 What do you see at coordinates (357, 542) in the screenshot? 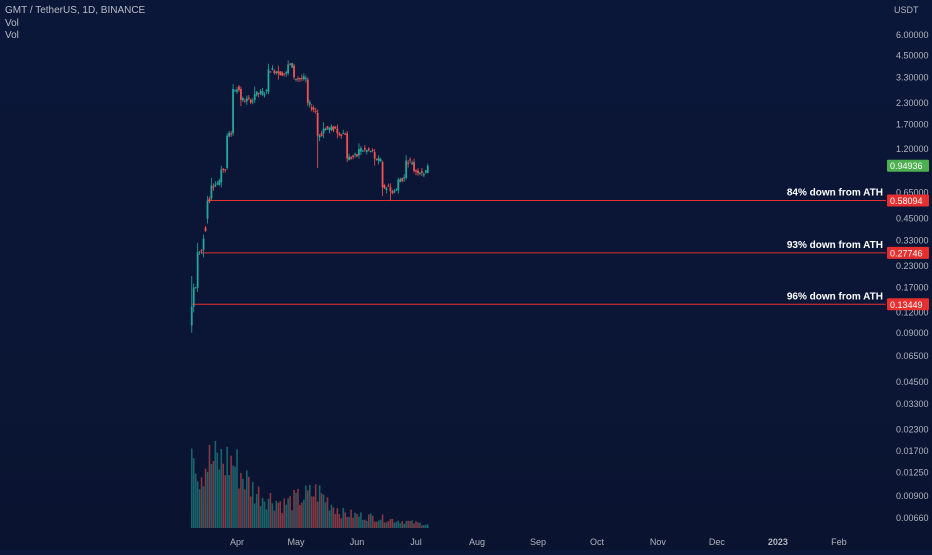
I see `time-tick-label: Jun` at bounding box center [357, 542].